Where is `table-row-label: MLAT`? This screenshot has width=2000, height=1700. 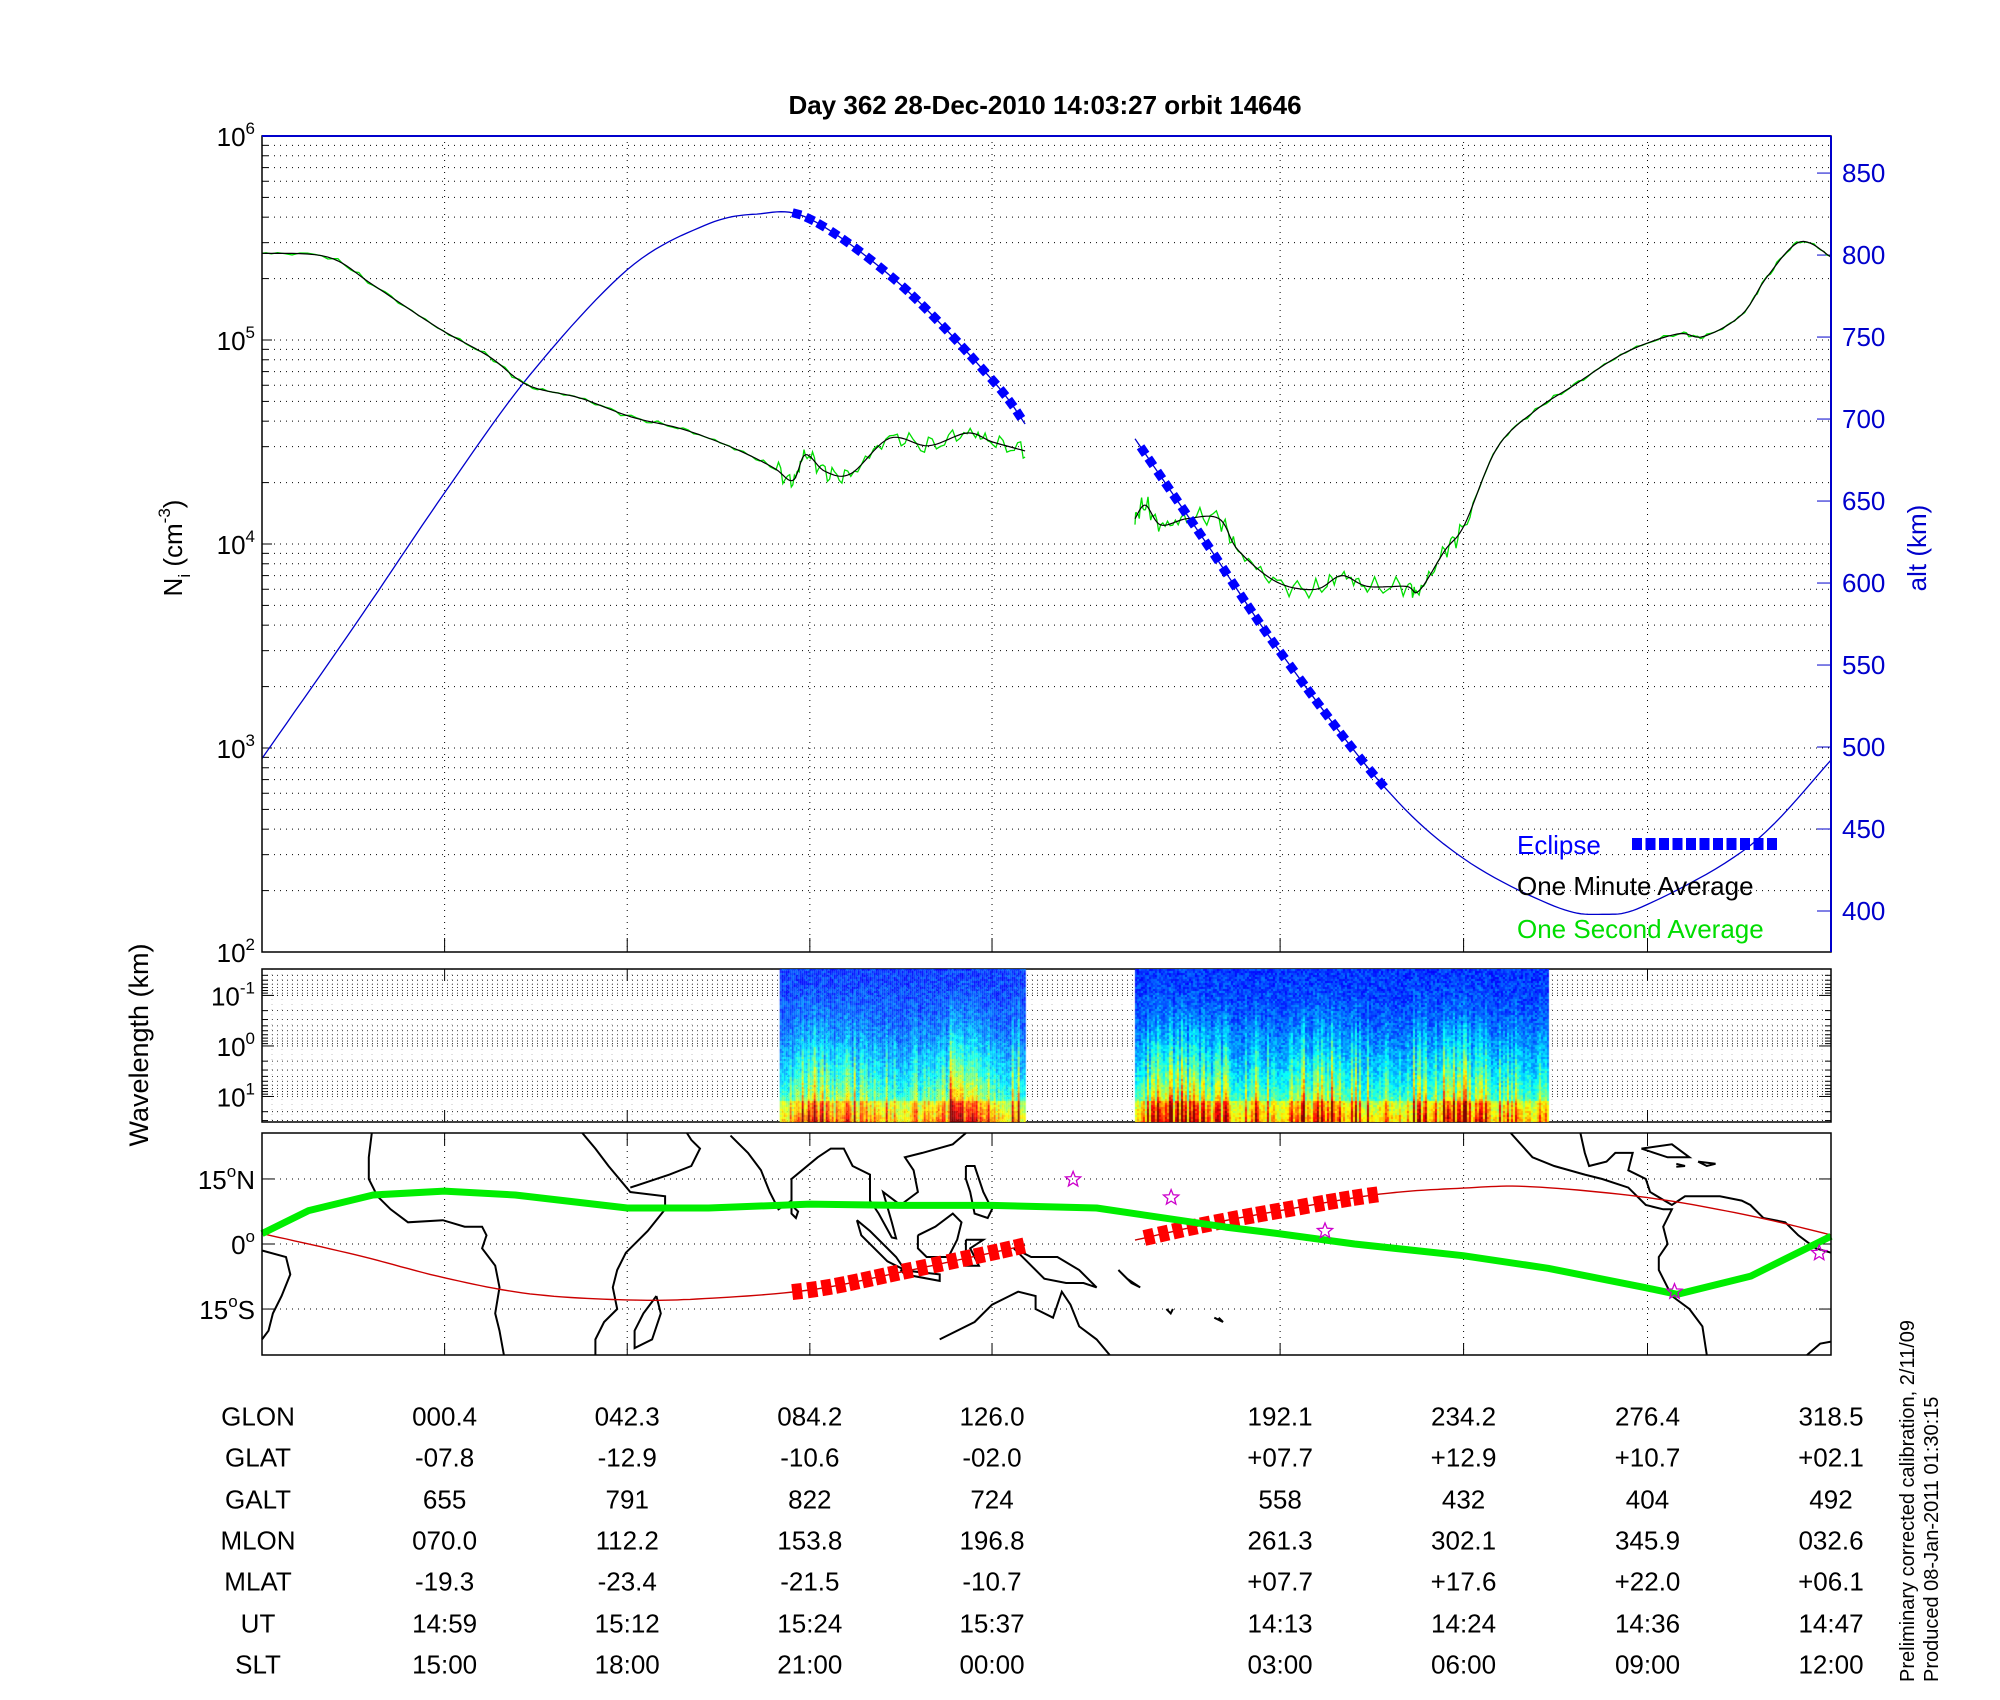 table-row-label: MLAT is located at coordinates (258, 1581).